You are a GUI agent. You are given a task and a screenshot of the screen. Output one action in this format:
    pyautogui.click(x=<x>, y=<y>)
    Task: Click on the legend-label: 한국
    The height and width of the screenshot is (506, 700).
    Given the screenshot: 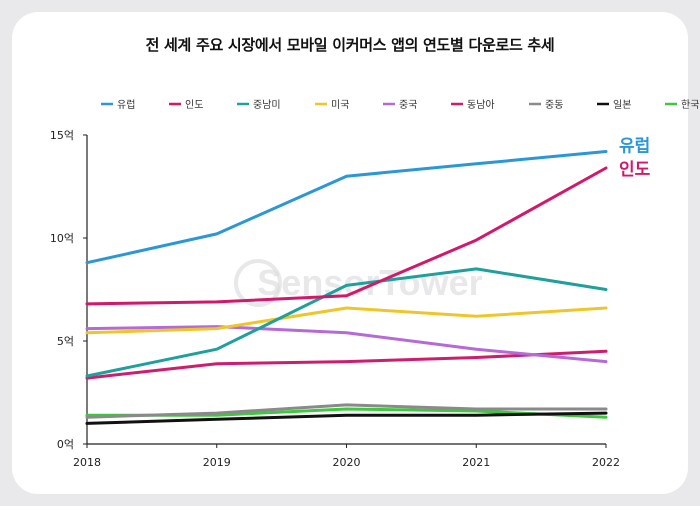 What is the action you would take?
    pyautogui.click(x=690, y=105)
    